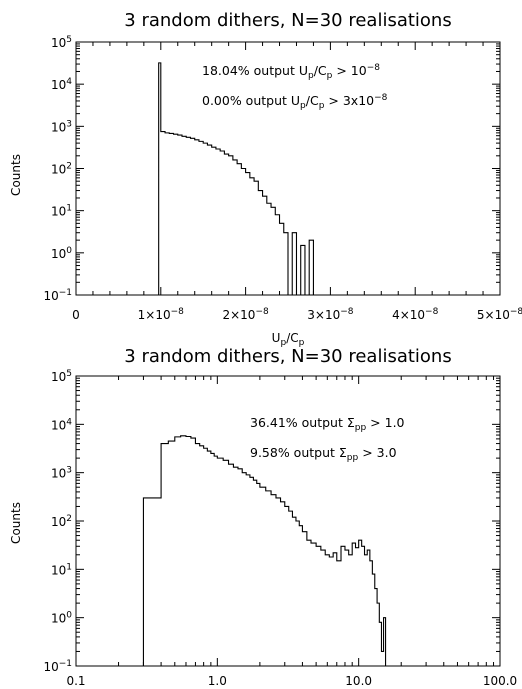  I want to click on histogram-outline, so click(236, 179).